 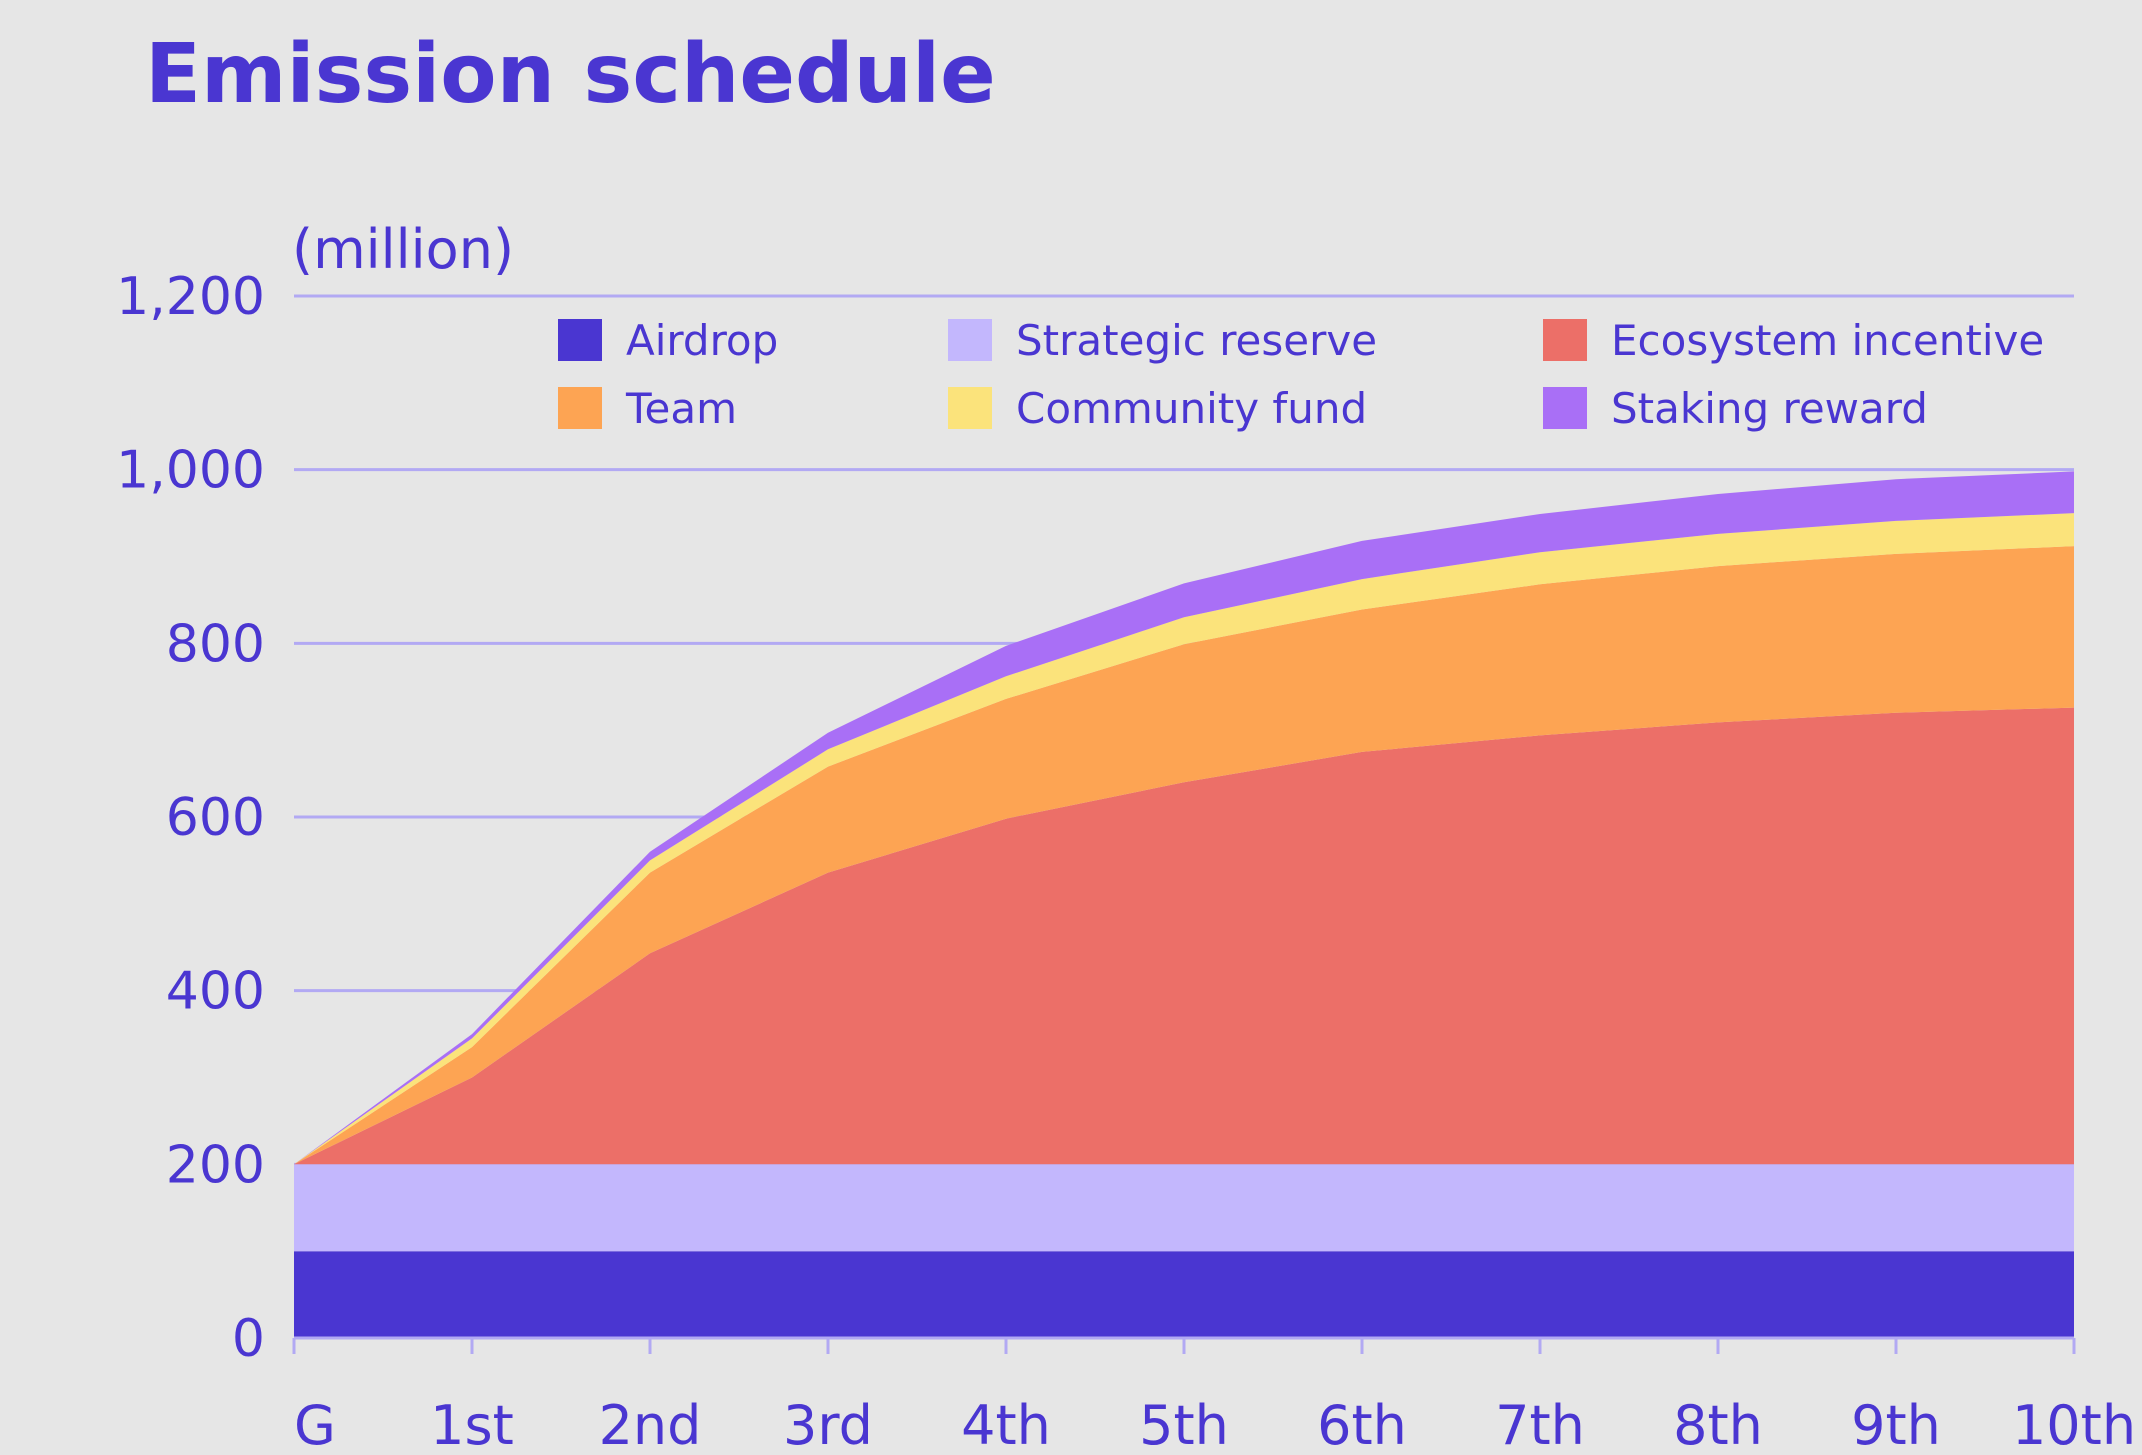 I want to click on x-tick-label: 4th, so click(x=1006, y=1424).